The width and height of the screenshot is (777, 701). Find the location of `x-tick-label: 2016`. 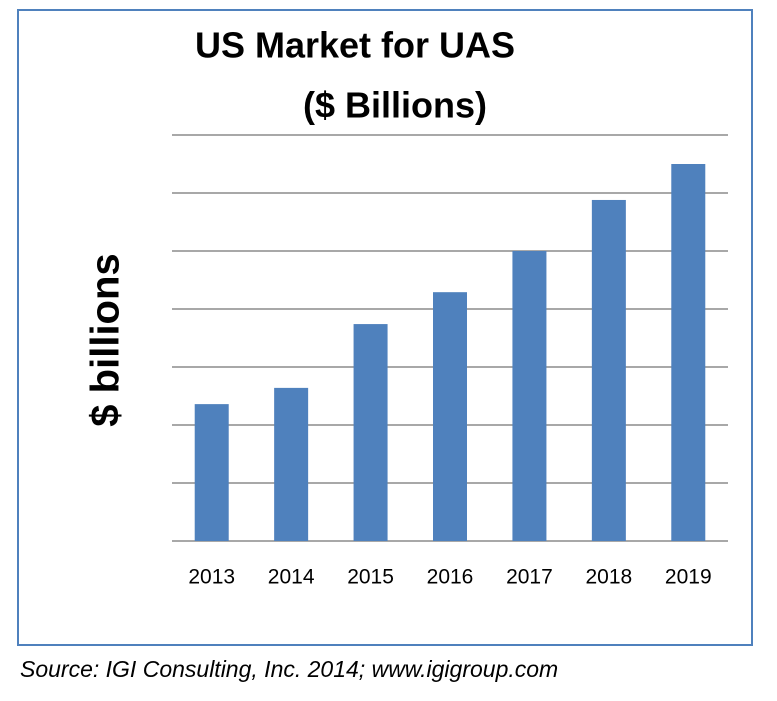

x-tick-label: 2016 is located at coordinates (450, 577).